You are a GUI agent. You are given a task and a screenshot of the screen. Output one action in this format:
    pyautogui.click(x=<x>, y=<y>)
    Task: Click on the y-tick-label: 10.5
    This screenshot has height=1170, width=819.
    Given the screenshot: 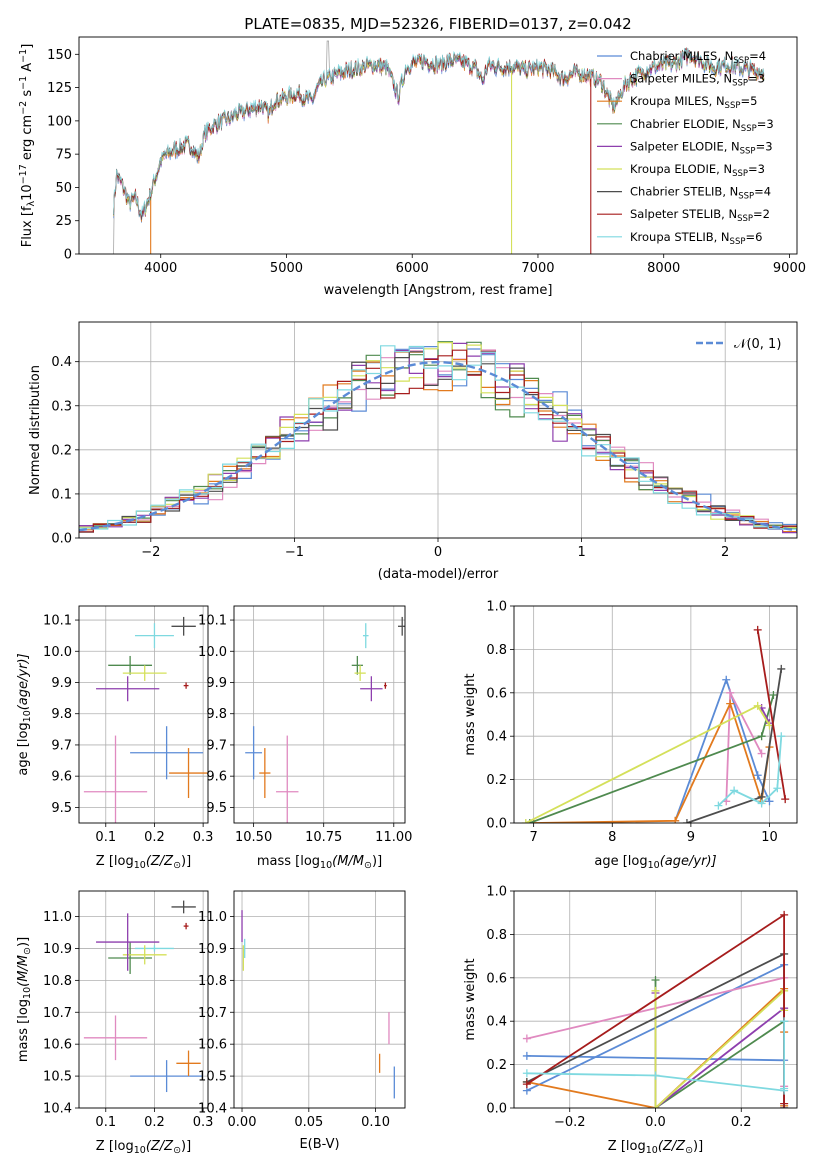 What is the action you would take?
    pyautogui.click(x=212, y=1077)
    